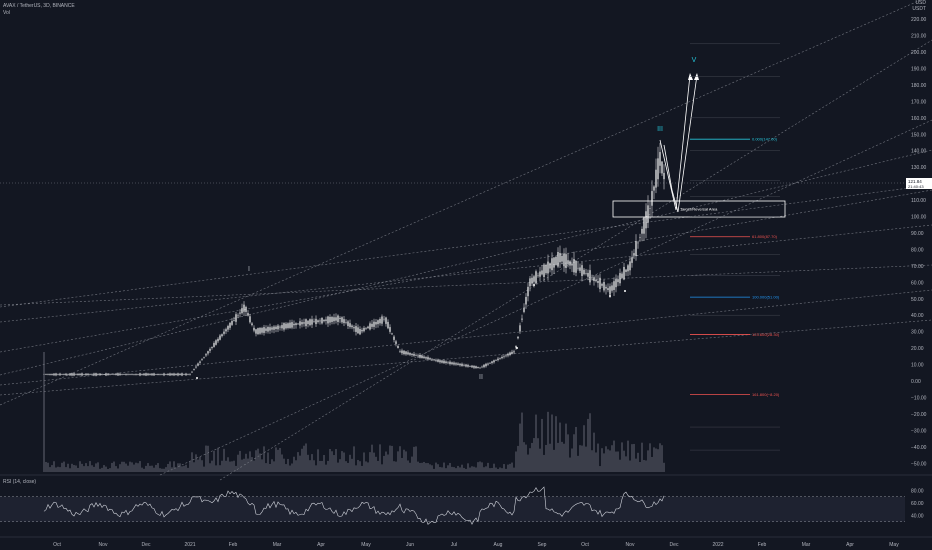 This screenshot has width=932, height=550. Describe the element at coordinates (766, 334) in the screenshot. I see `fib-level-label: 123.600(28.30)` at that location.